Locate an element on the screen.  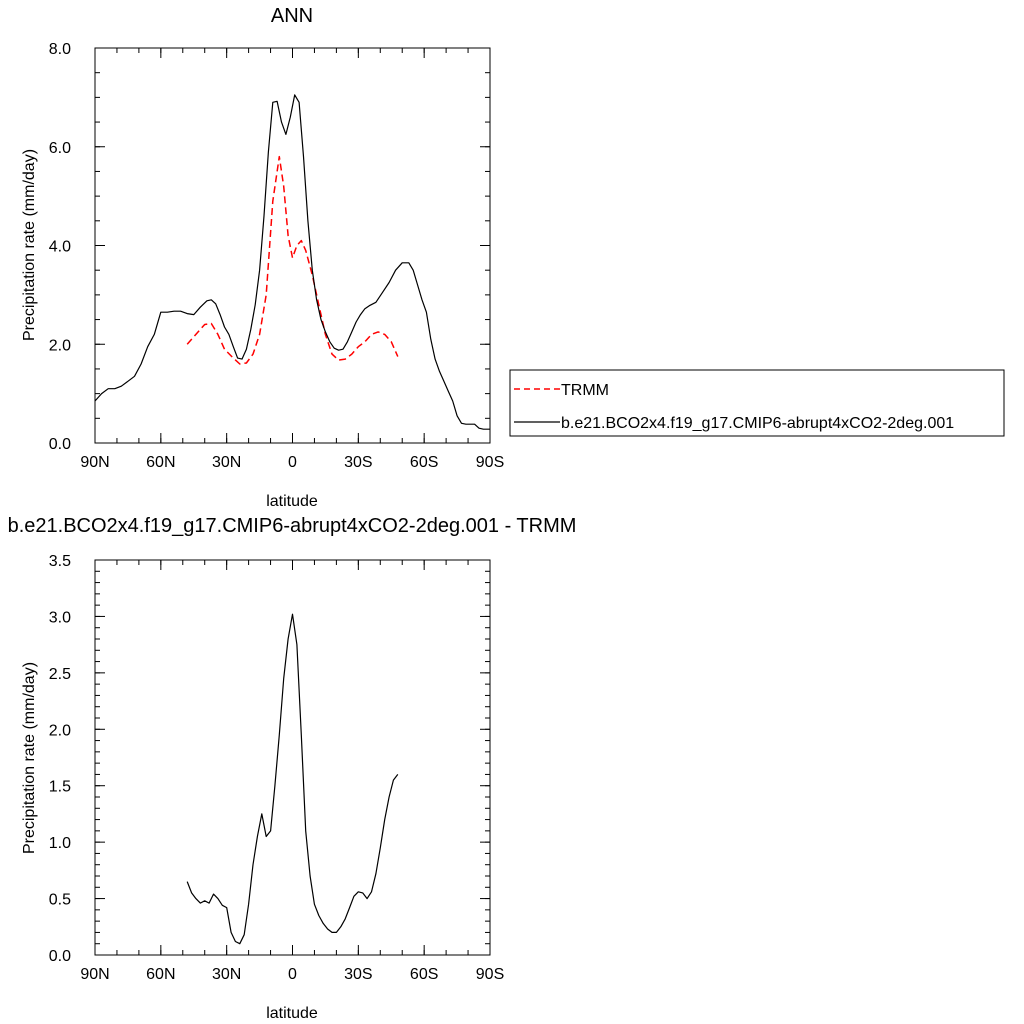
bottom-chart-x-tick-label: 60S is located at coordinates (424, 974).